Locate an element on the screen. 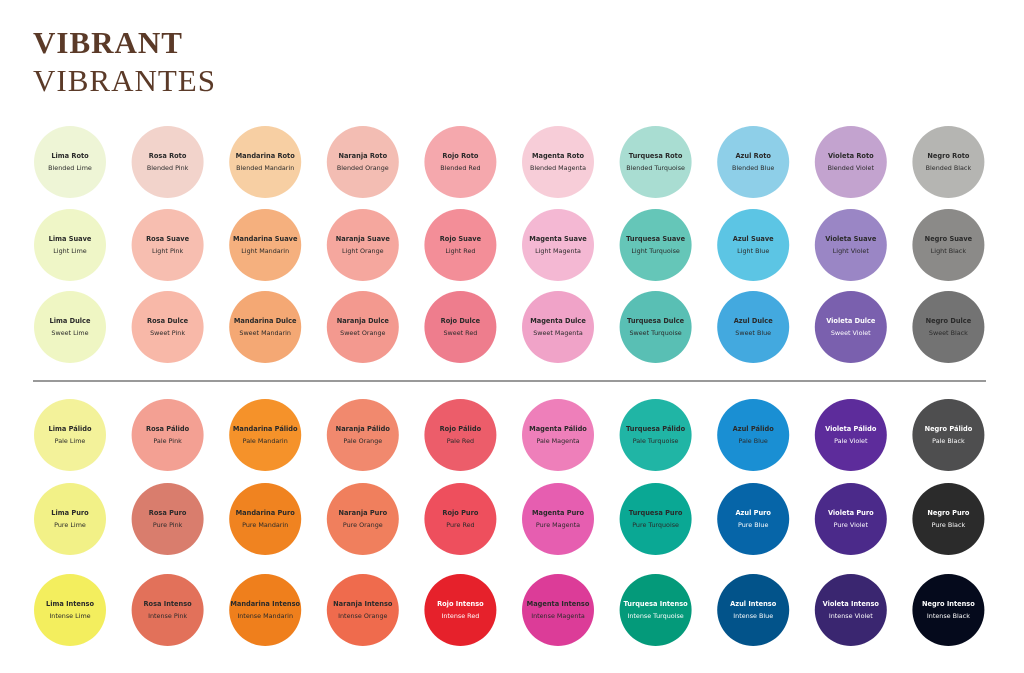 This screenshot has width=1024, height=673. swatch-label: Blended Violet is located at coordinates (851, 168).